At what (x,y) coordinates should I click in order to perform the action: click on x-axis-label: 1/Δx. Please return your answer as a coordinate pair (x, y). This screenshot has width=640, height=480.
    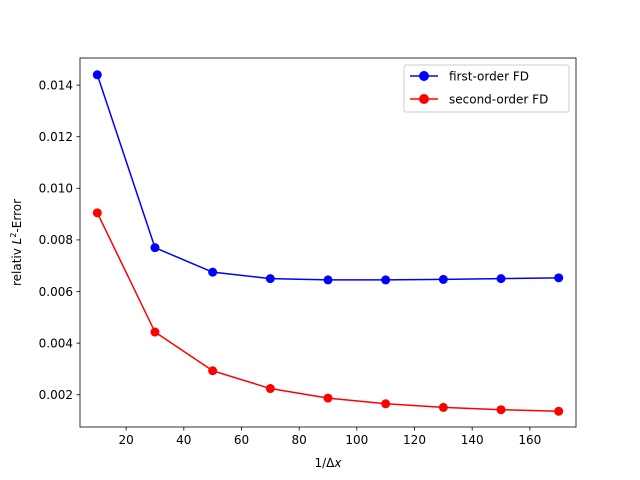
    Looking at the image, I should click on (329, 463).